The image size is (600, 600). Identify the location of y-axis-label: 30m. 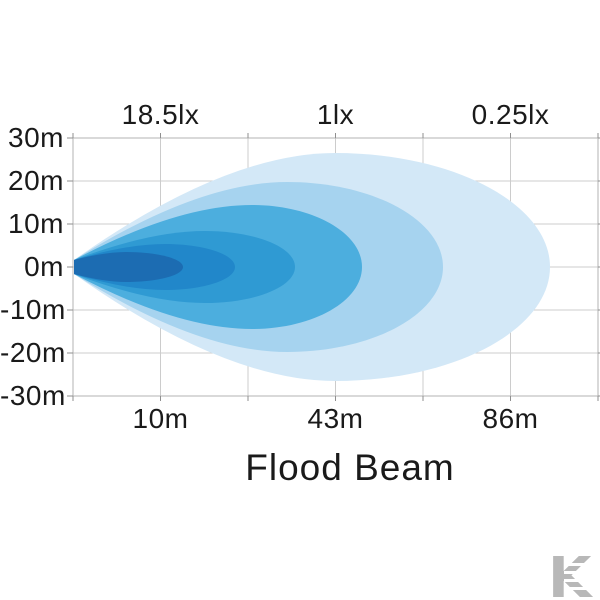
(36, 137).